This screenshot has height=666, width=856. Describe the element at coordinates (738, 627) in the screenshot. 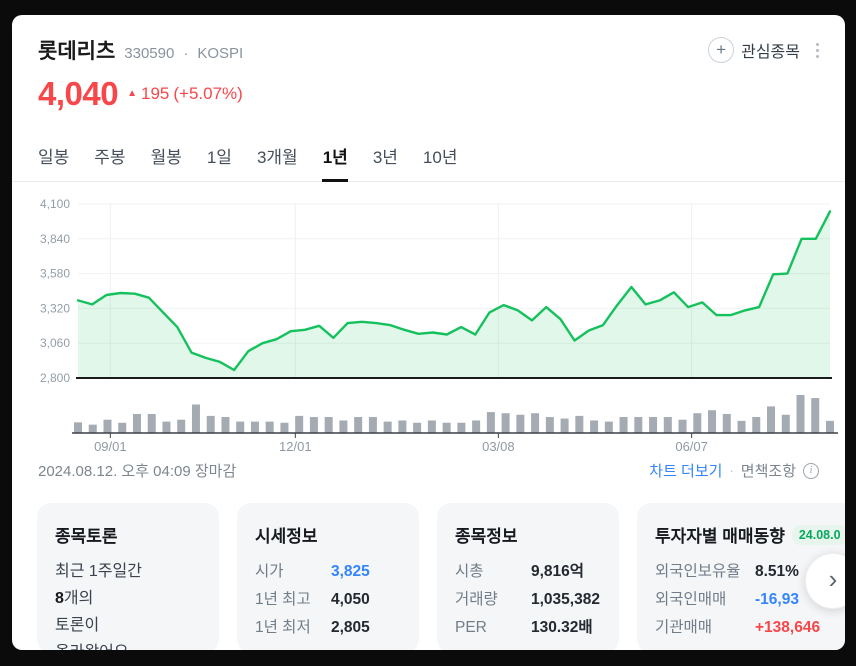

I see `investor-row-institution-trade: 기관매매 +138,646` at that location.